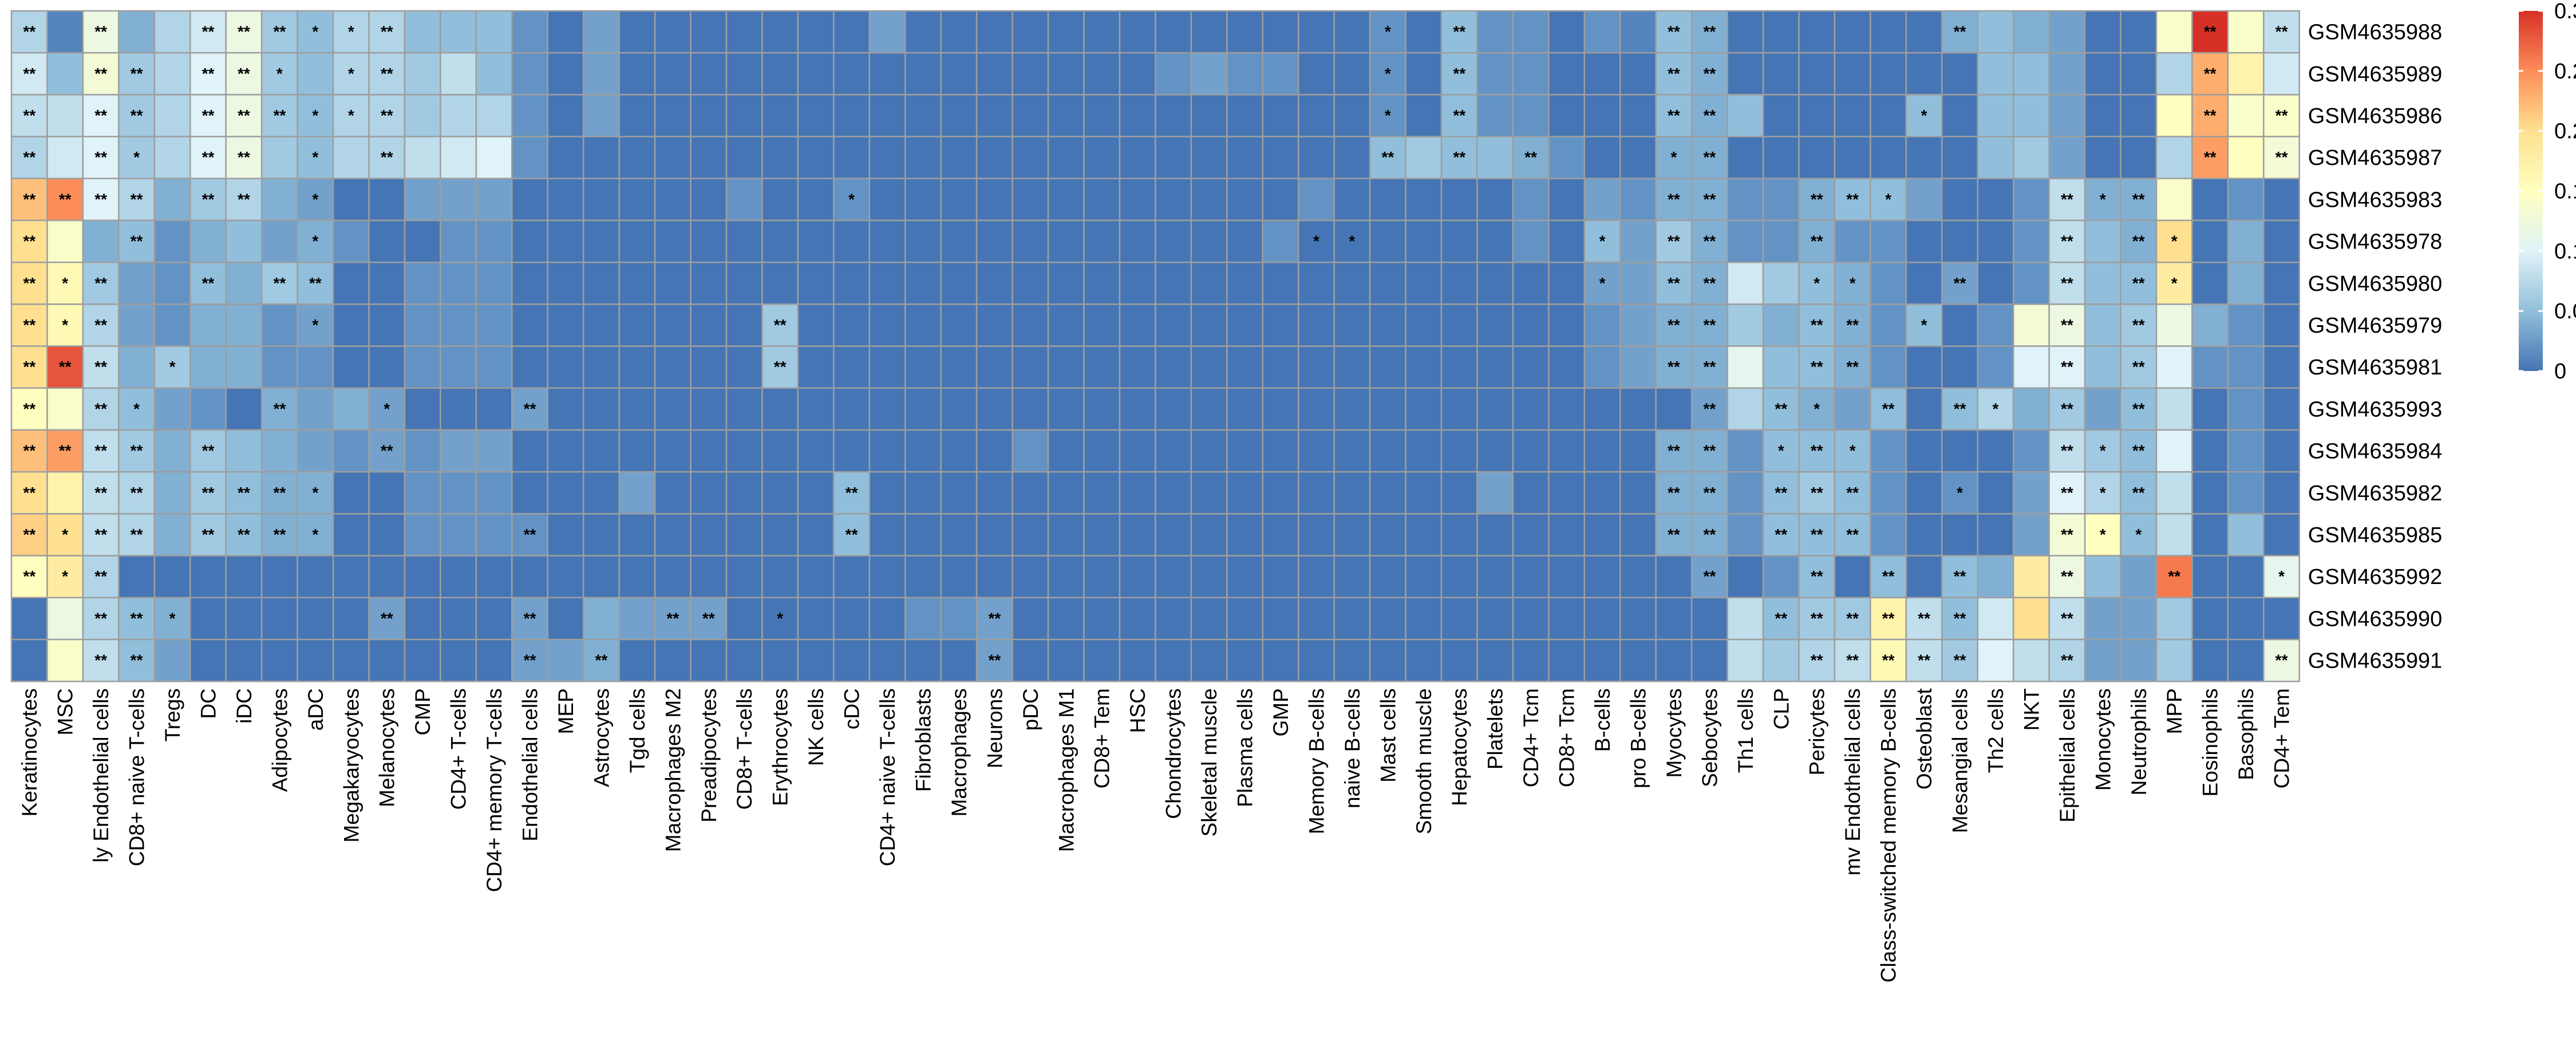  Describe the element at coordinates (2103, 739) in the screenshot. I see `column-label: Monocytes` at that location.